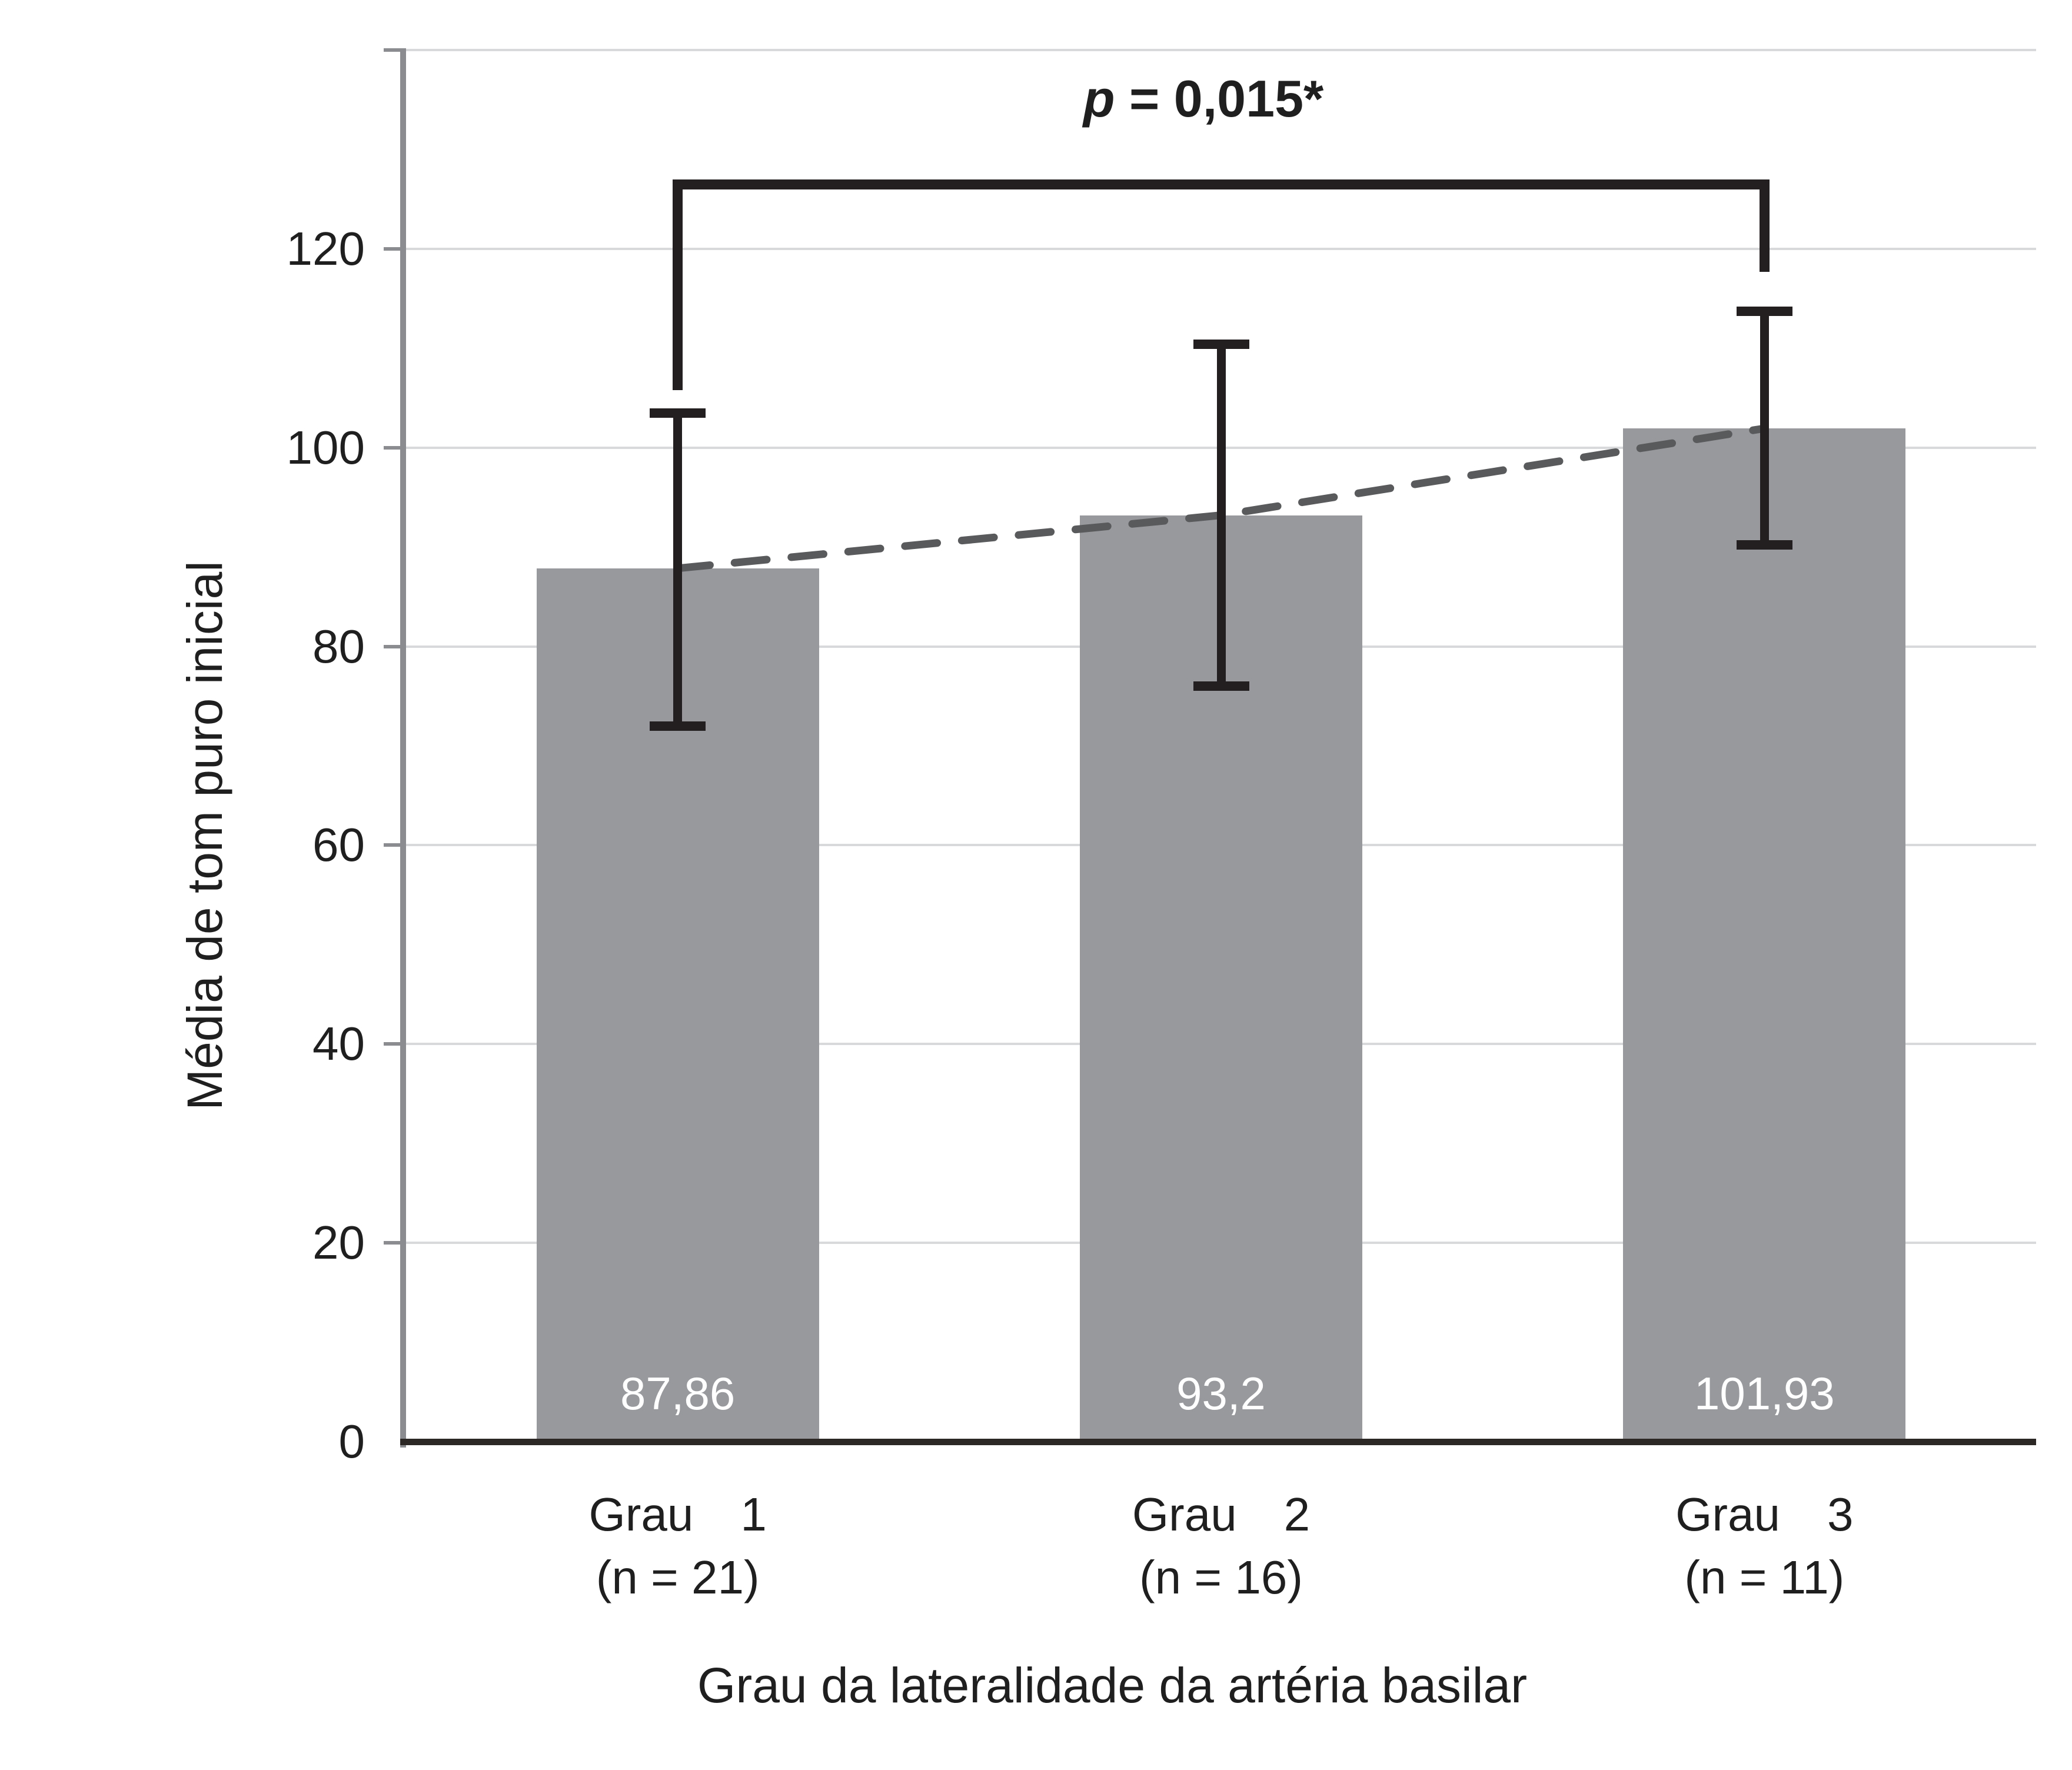  What do you see at coordinates (1099, 98) in the screenshot?
I see `p-value-symbol: p` at bounding box center [1099, 98].